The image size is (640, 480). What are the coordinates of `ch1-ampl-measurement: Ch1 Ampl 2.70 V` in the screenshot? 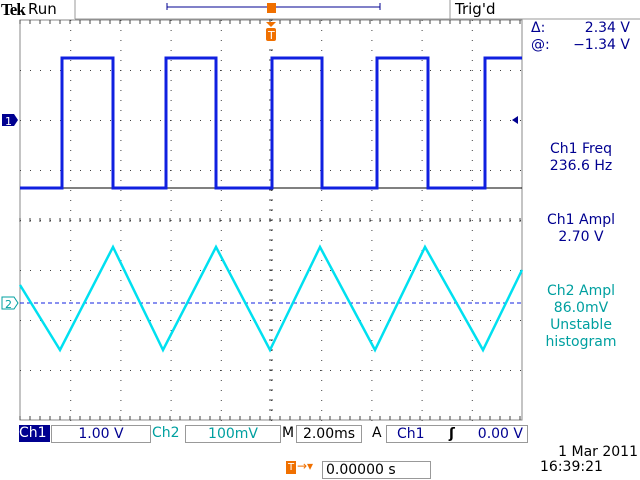 It's located at (581, 229).